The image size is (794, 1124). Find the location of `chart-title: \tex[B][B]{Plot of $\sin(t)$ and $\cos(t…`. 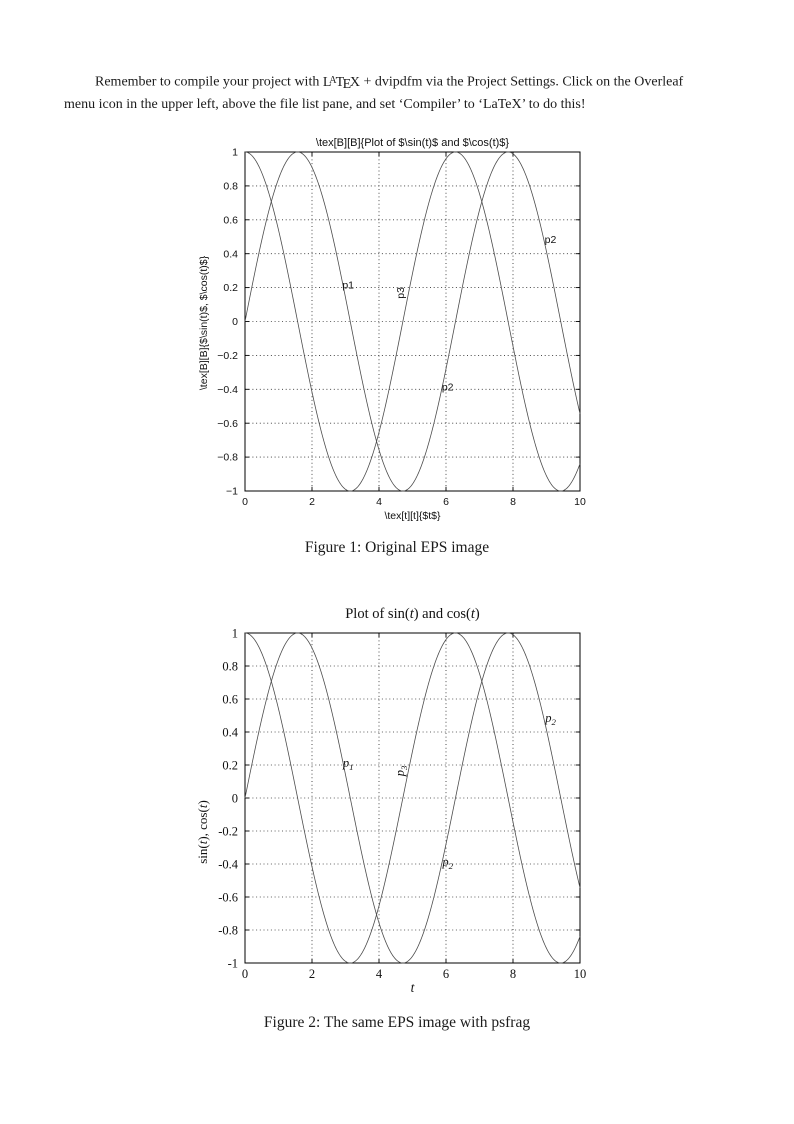

chart-title: \tex[B][B]{Plot of $\sin(t)$ and $\cos(t… is located at coordinates (413, 143).